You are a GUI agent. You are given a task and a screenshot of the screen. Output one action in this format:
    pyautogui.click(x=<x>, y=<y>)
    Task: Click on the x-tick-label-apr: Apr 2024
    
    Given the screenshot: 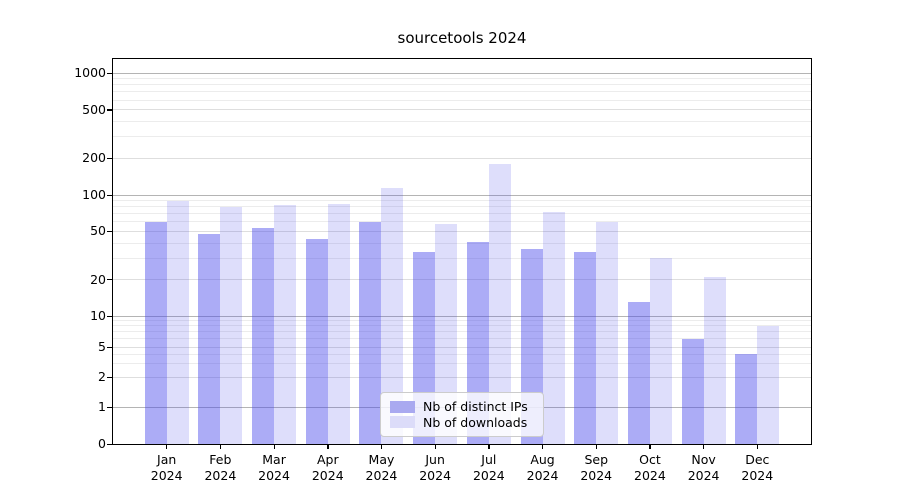 What is the action you would take?
    pyautogui.click(x=327, y=467)
    